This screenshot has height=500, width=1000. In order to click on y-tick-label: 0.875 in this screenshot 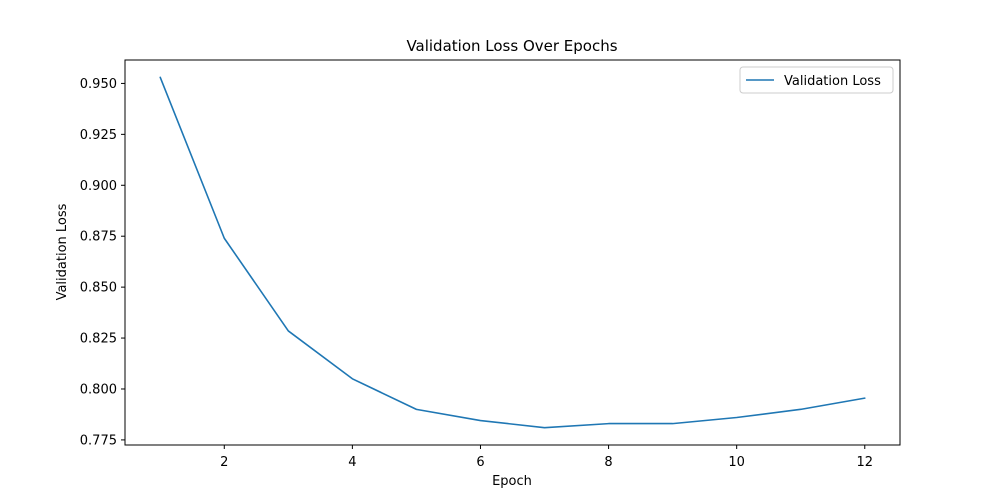, I will do `click(98, 237)`.